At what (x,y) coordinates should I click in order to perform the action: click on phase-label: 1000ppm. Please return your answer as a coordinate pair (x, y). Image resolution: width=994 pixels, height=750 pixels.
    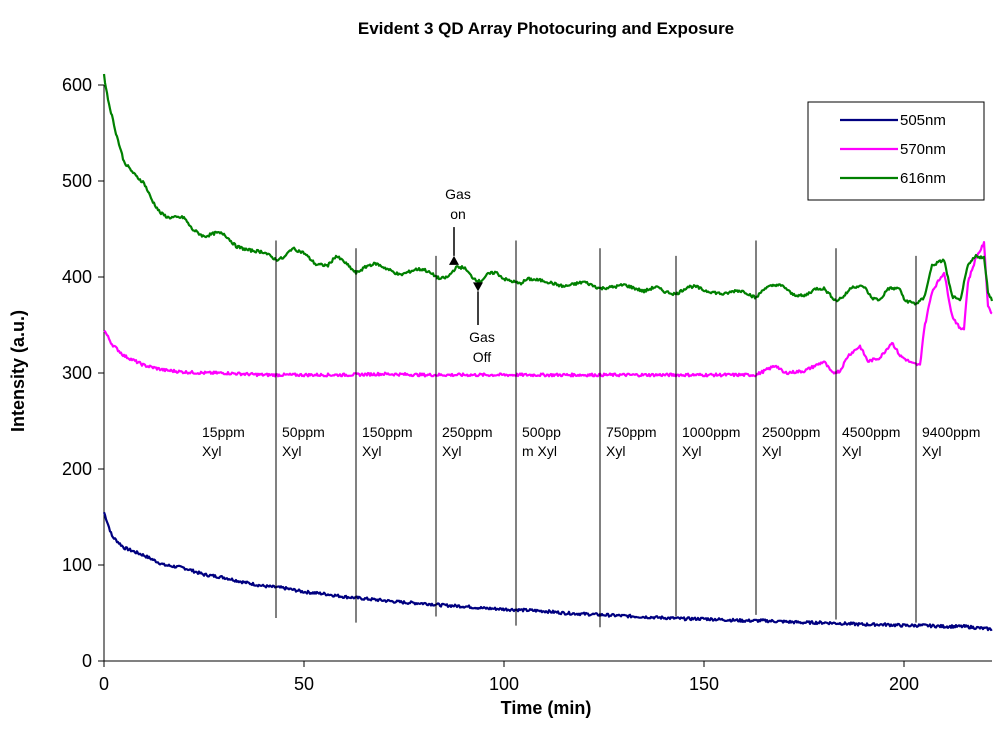
    Looking at the image, I should click on (711, 432).